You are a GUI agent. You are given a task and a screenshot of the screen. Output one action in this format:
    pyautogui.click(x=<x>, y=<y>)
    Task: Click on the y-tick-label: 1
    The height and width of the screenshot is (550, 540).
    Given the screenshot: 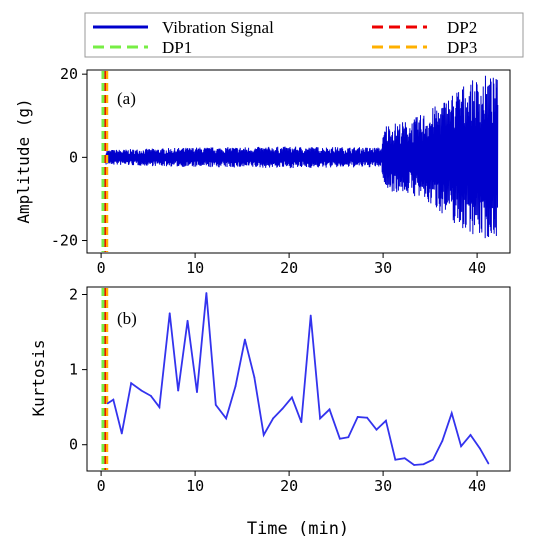 What is the action you would take?
    pyautogui.click(x=73, y=370)
    